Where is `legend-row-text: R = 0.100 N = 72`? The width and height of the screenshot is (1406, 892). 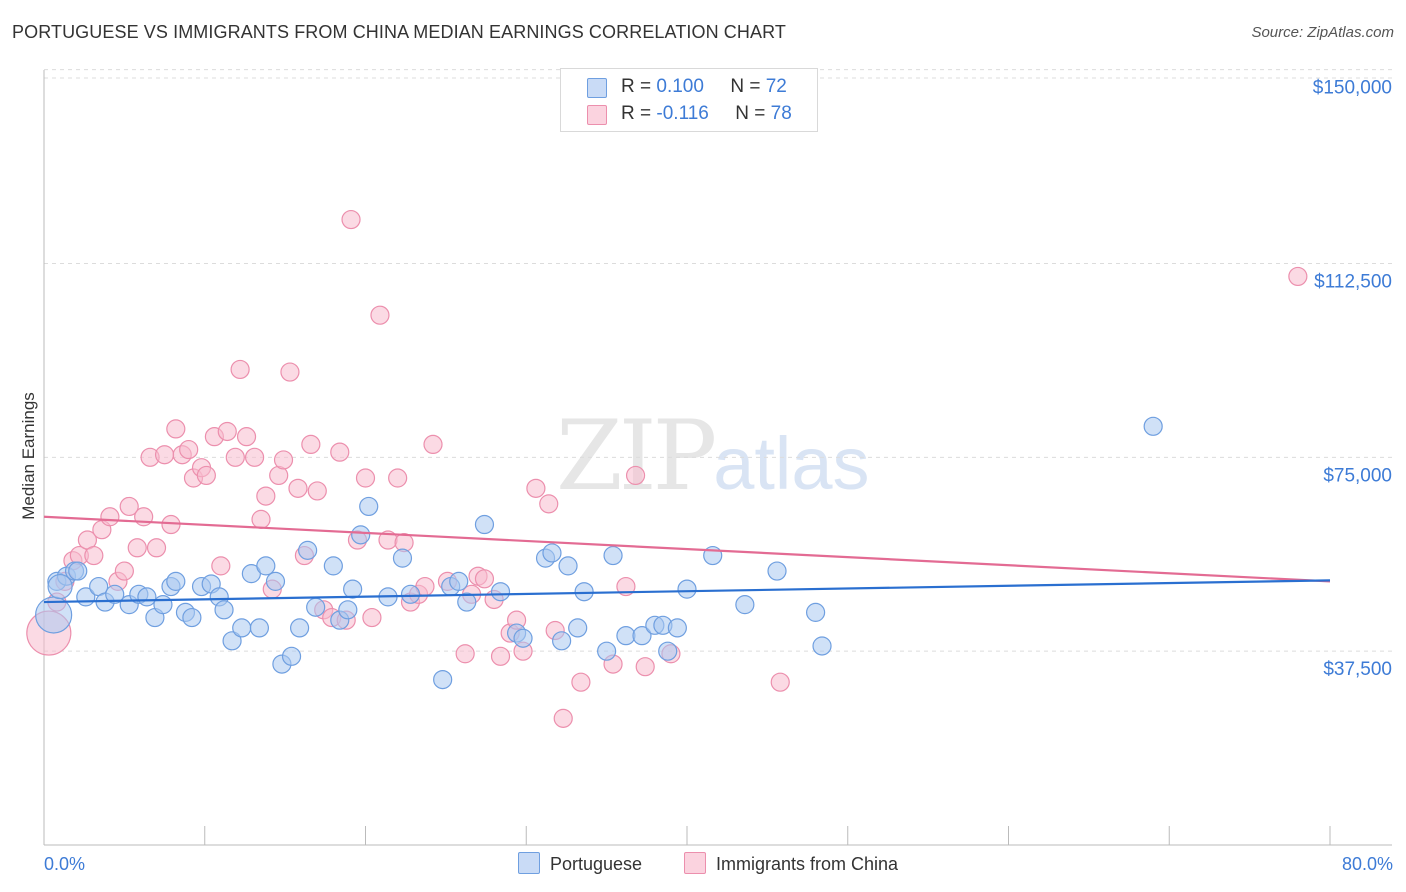 legend-row-text: R = 0.100 N = 72 is located at coordinates (704, 87).